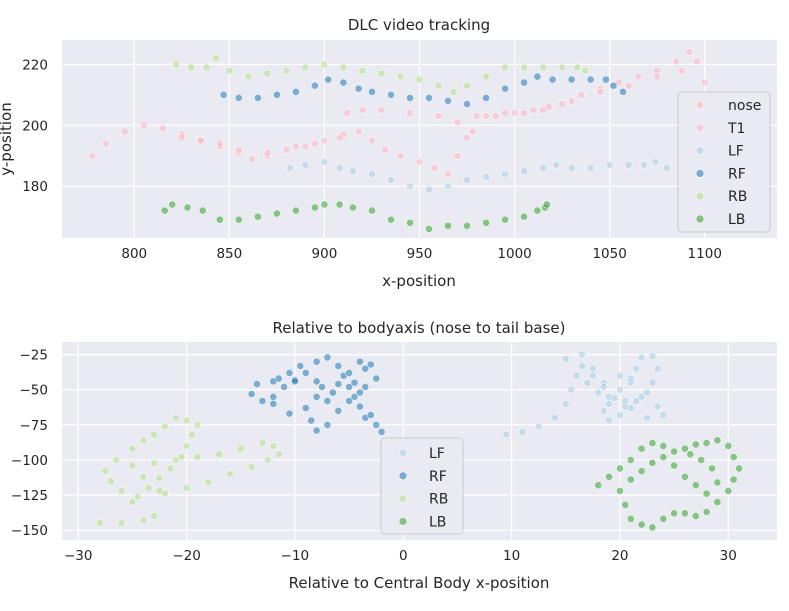  I want to click on x-tick-label: 10, so click(511, 556).